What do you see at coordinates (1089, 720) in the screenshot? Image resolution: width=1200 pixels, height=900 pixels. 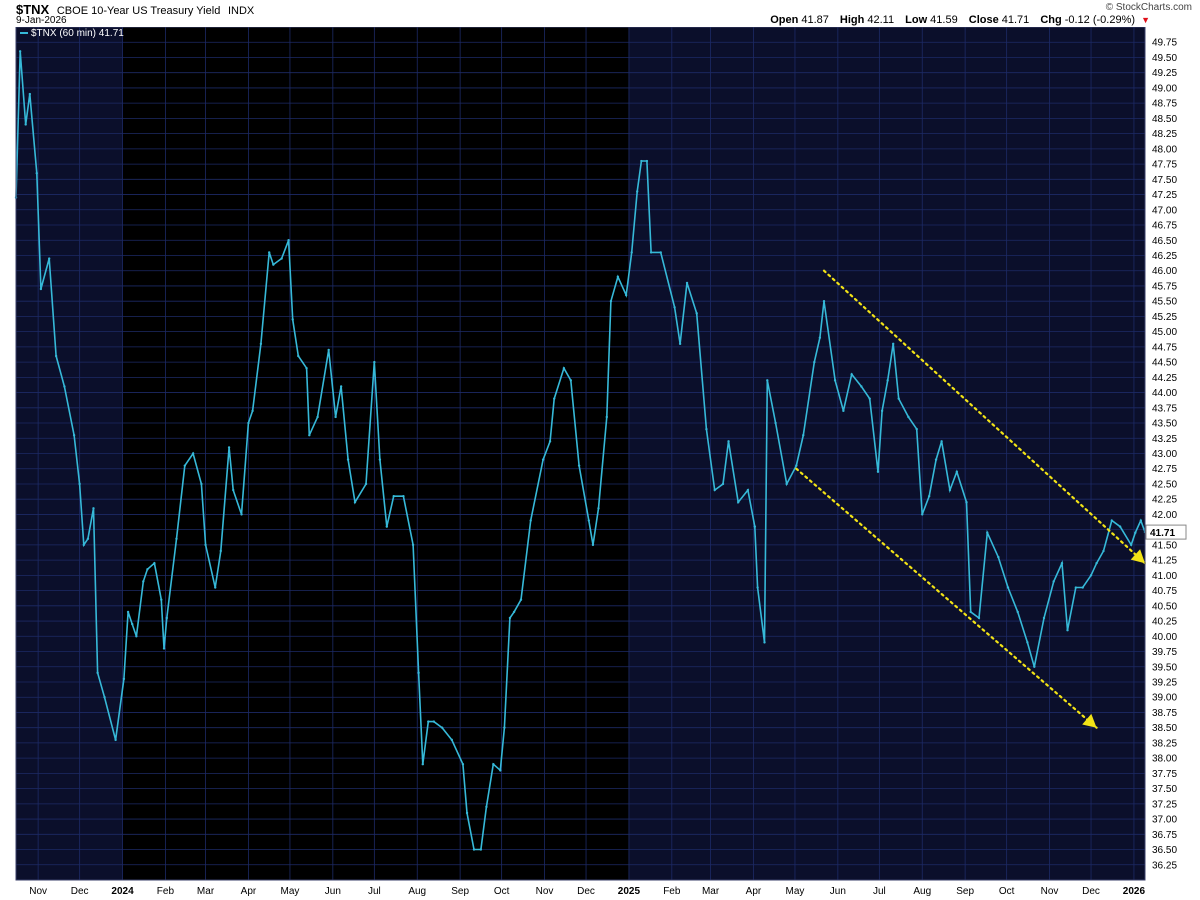 I see `trendline-lower-arrowhead` at bounding box center [1089, 720].